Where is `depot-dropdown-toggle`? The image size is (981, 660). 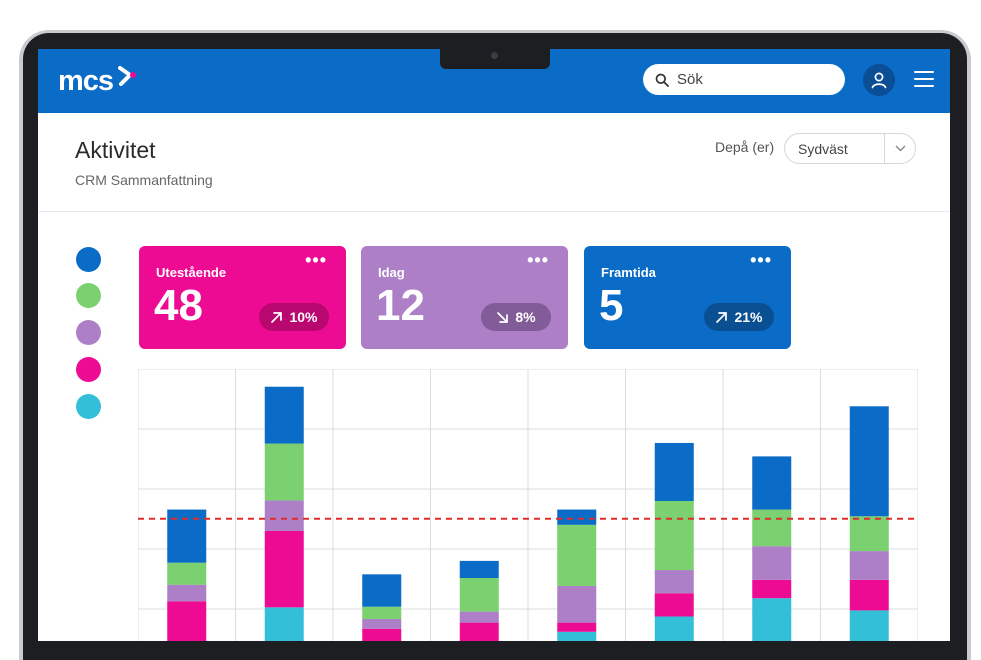
depot-dropdown-toggle is located at coordinates (899, 148).